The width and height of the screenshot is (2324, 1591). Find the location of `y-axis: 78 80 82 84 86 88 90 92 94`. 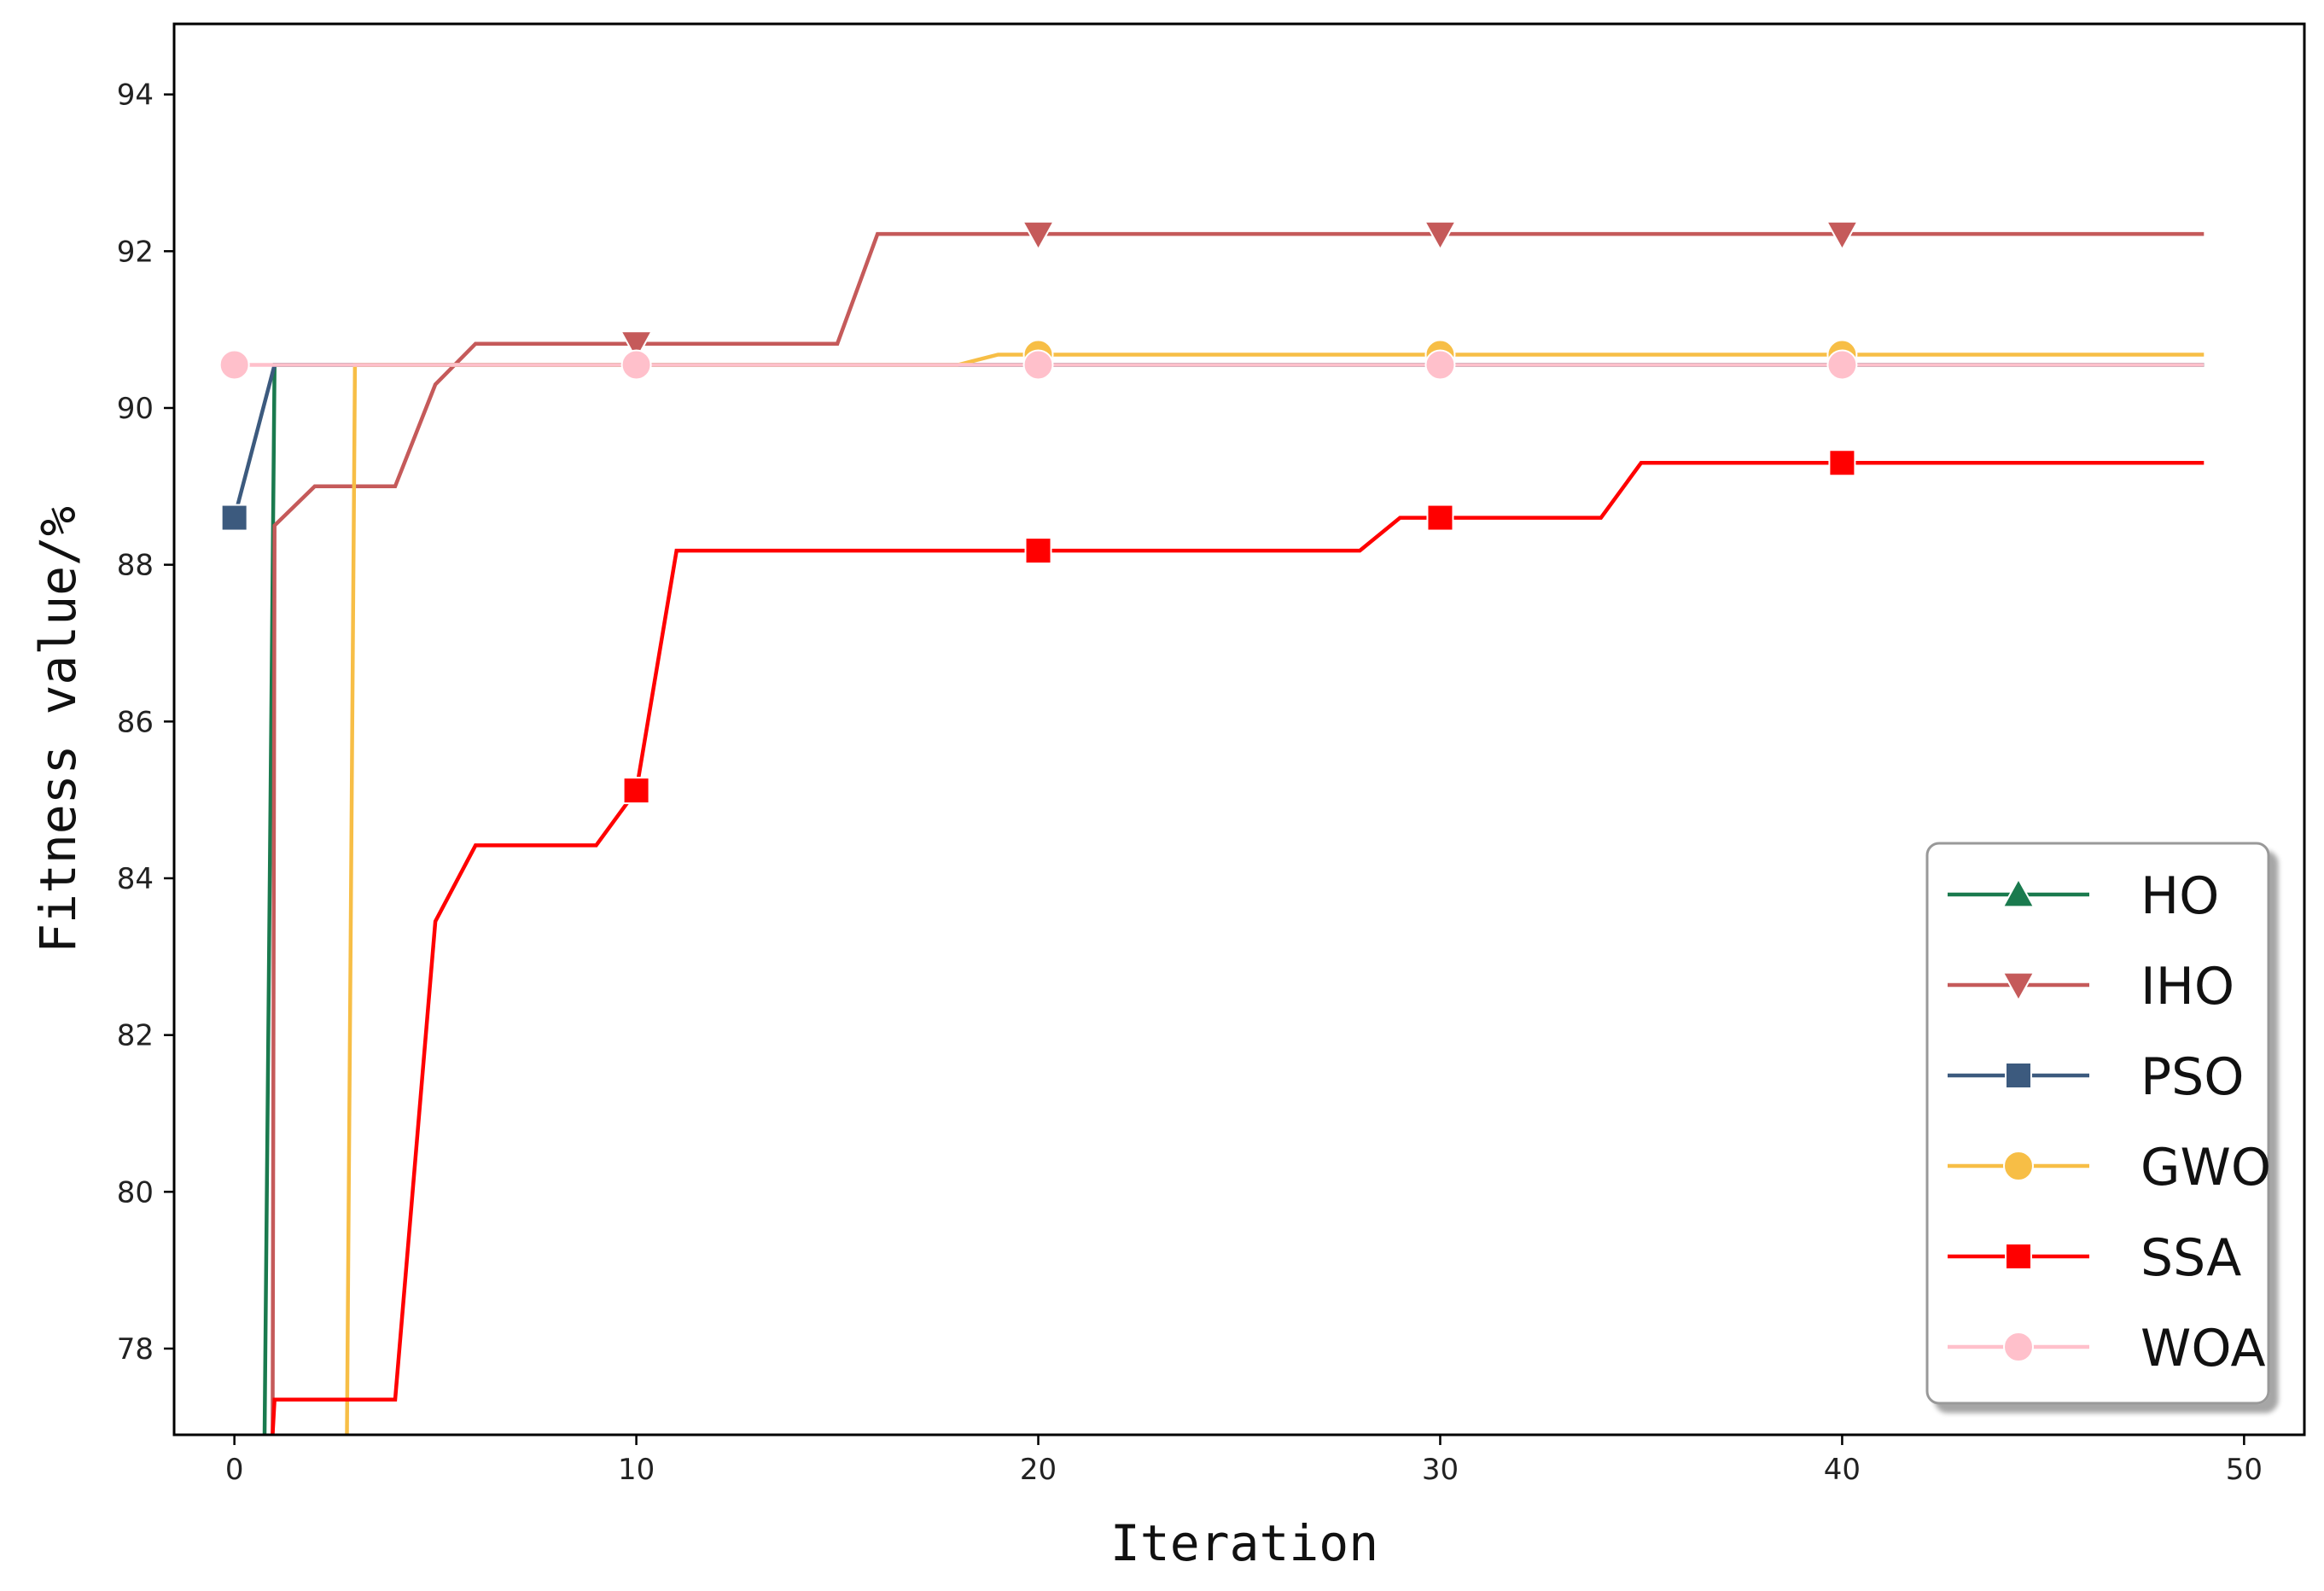

y-axis: 78 80 82 84 86 88 90 92 94 is located at coordinates (145, 723).